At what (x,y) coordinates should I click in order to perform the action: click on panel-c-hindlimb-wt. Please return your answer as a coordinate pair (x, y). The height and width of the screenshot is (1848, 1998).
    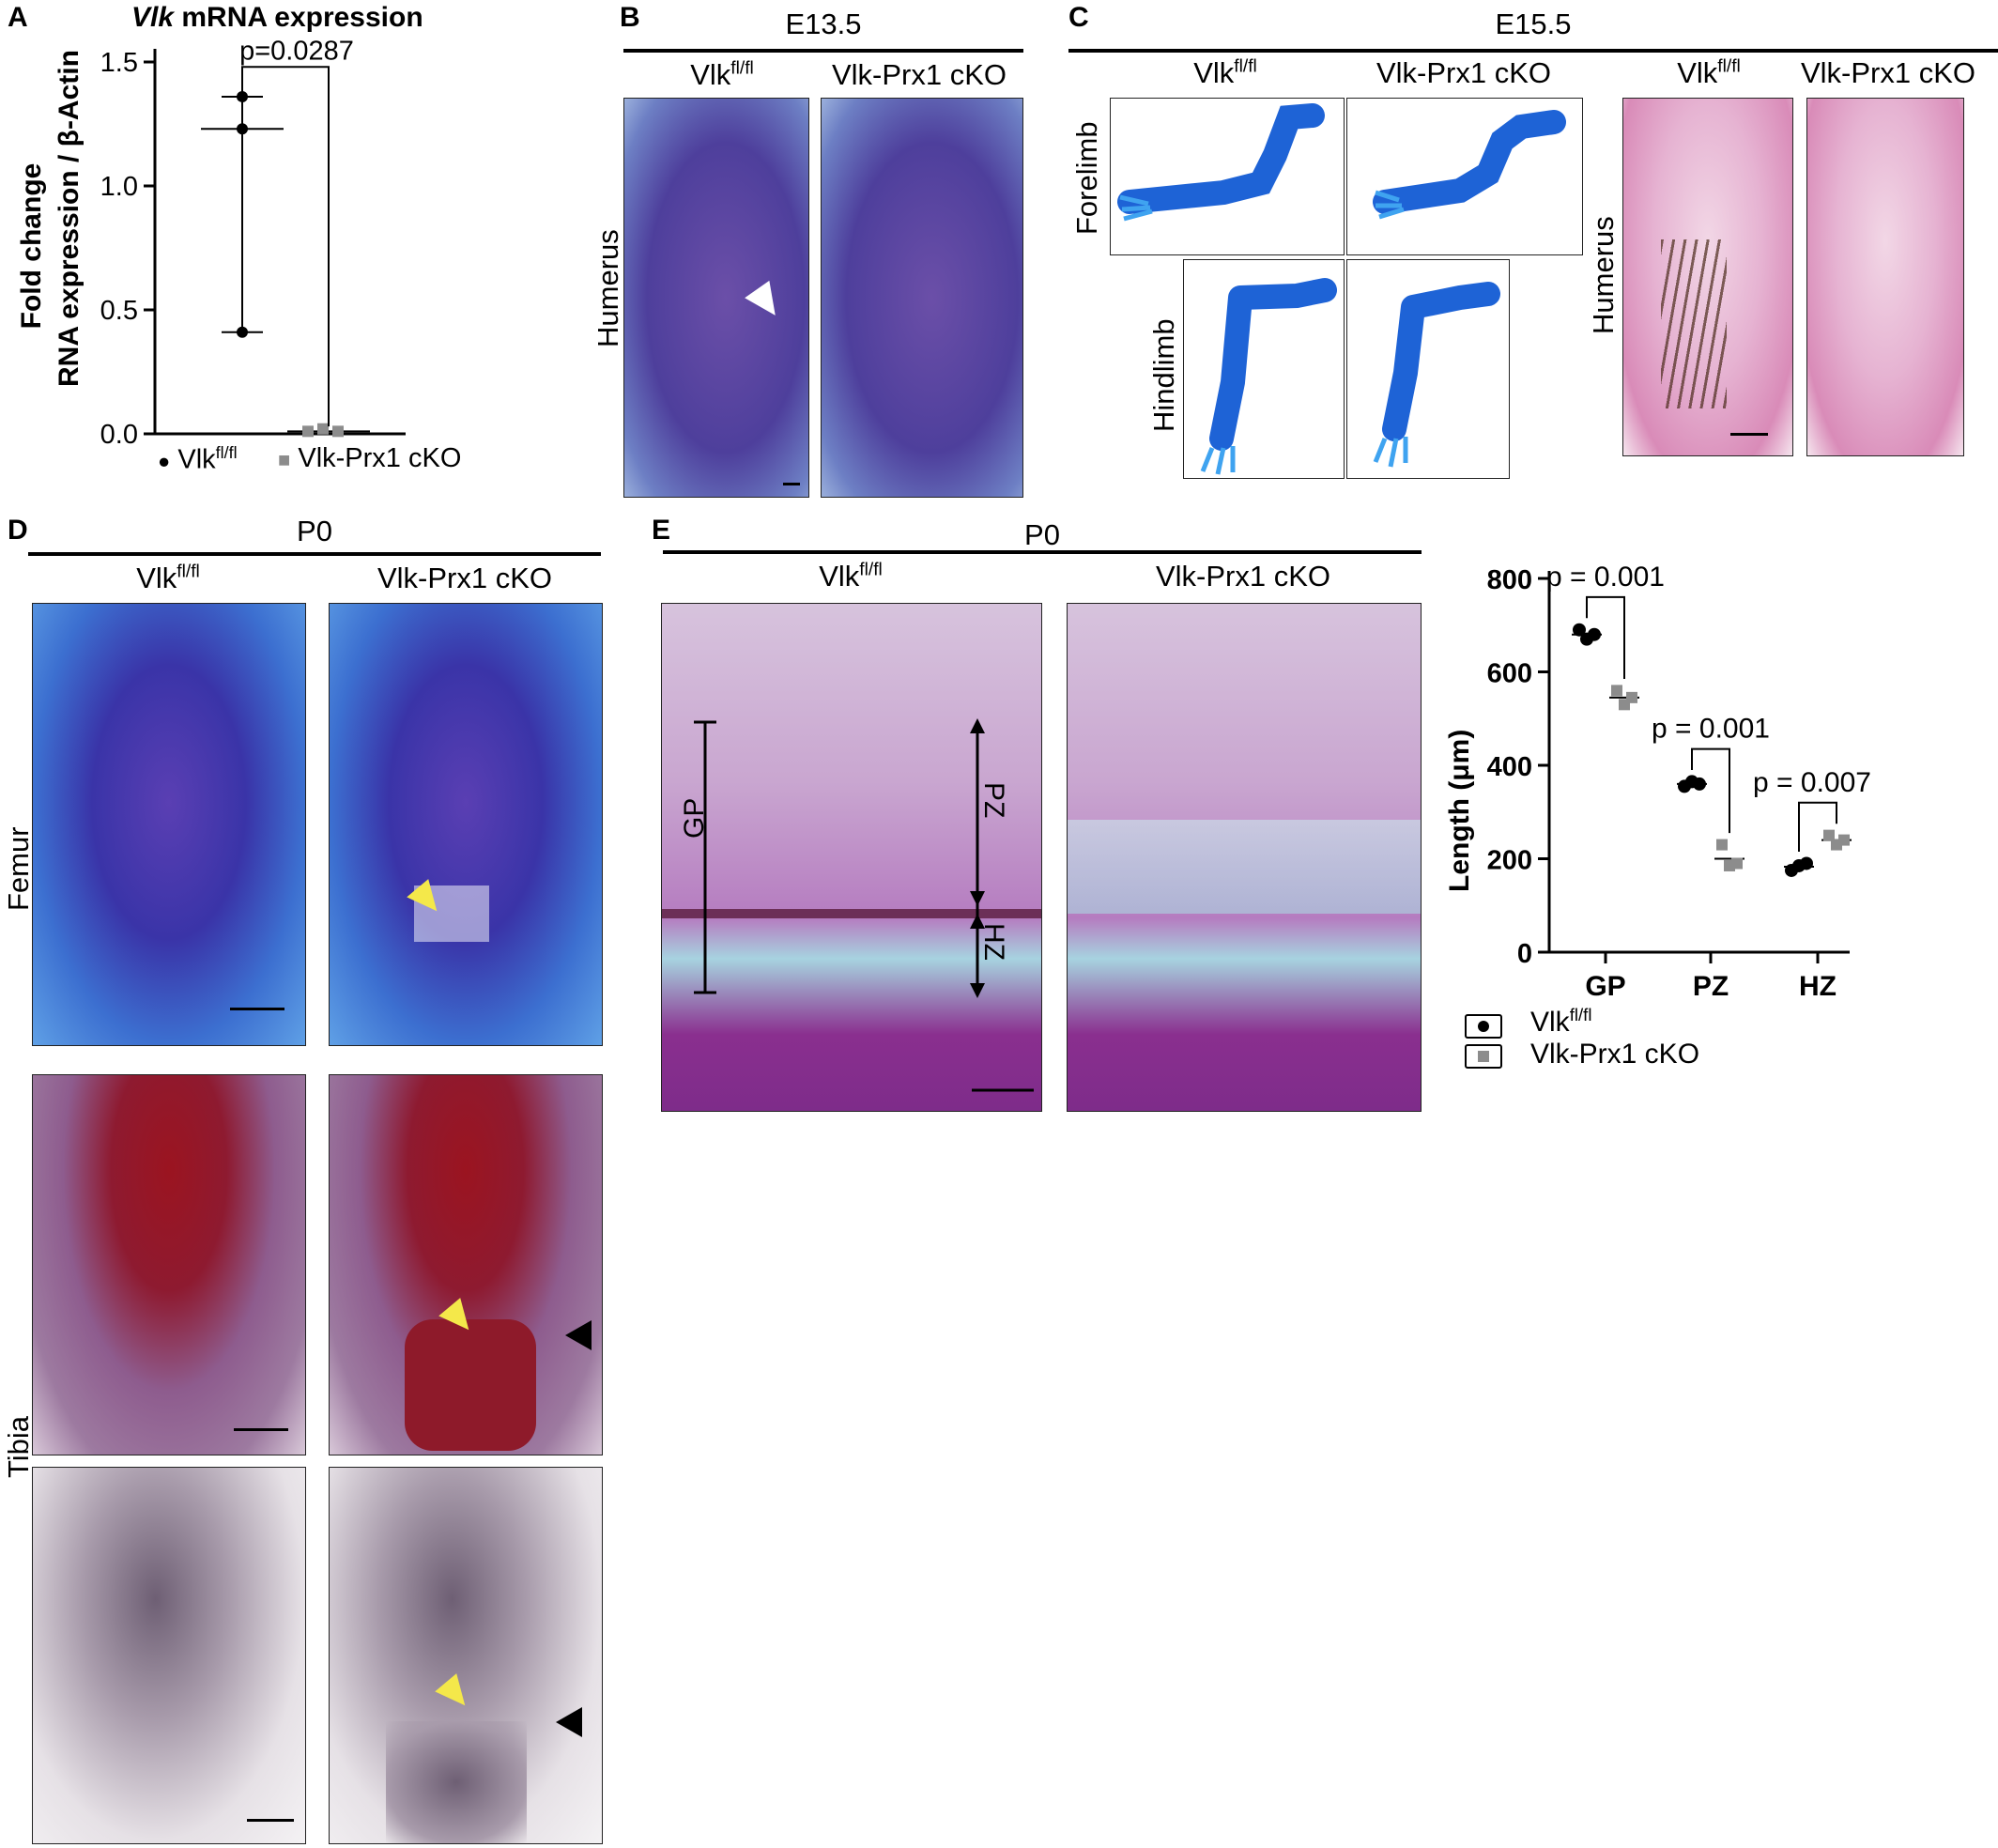
    Looking at the image, I should click on (1264, 369).